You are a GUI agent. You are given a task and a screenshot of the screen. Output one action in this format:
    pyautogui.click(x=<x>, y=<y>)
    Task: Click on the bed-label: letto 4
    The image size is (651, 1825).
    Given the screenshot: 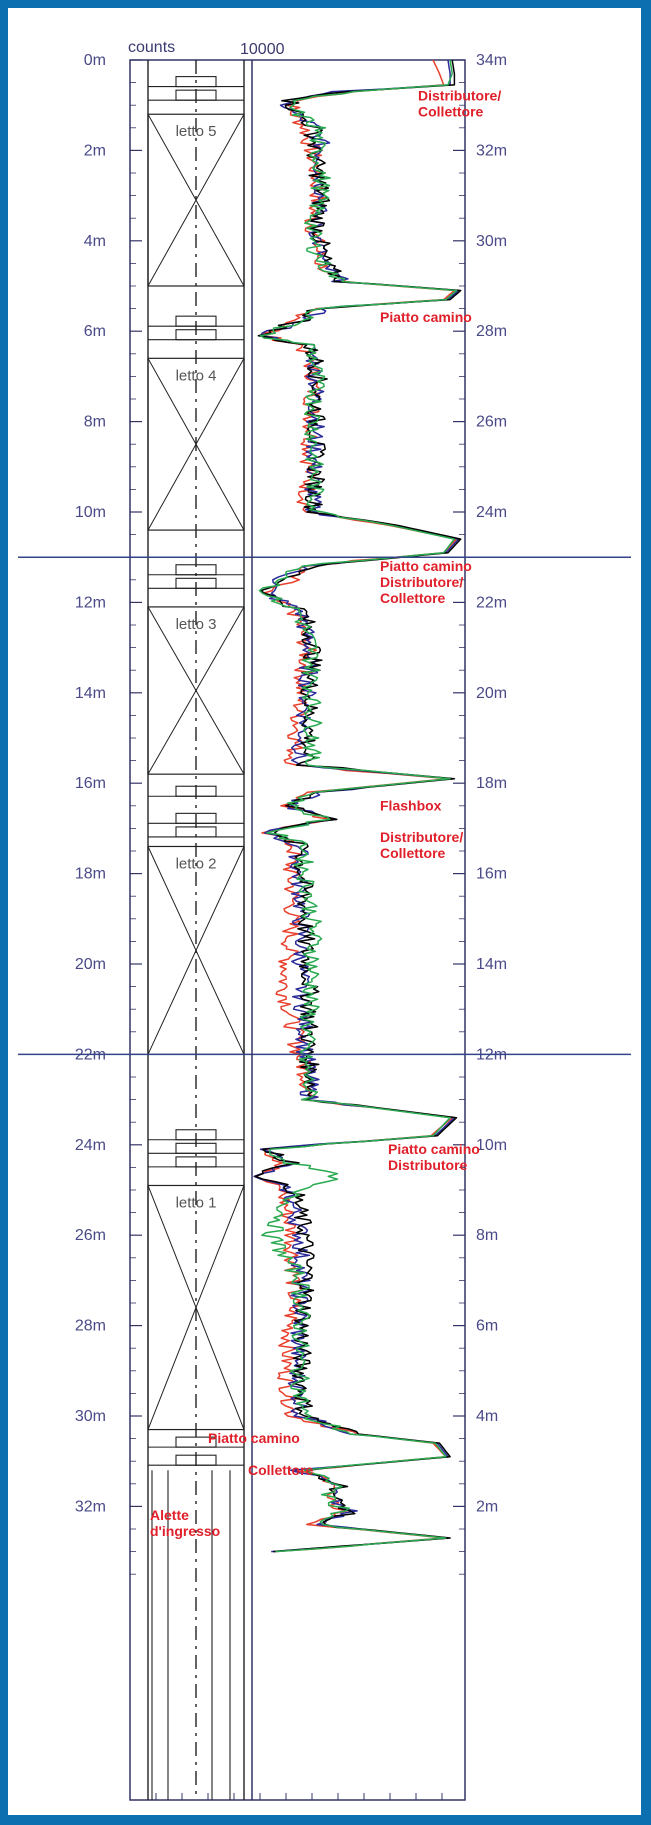 What is the action you would take?
    pyautogui.click(x=196, y=375)
    